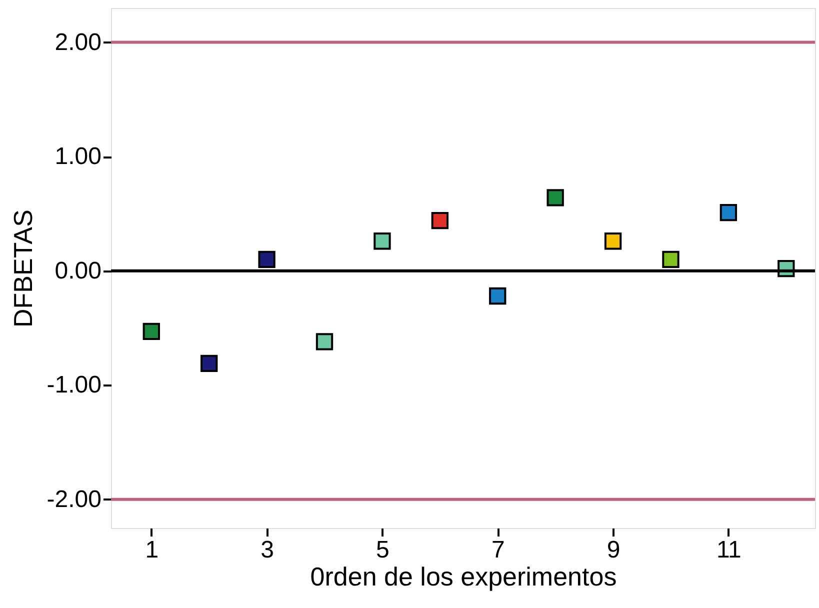 This screenshot has width=819, height=608. I want to click on x-tick-label: 7, so click(498, 550).